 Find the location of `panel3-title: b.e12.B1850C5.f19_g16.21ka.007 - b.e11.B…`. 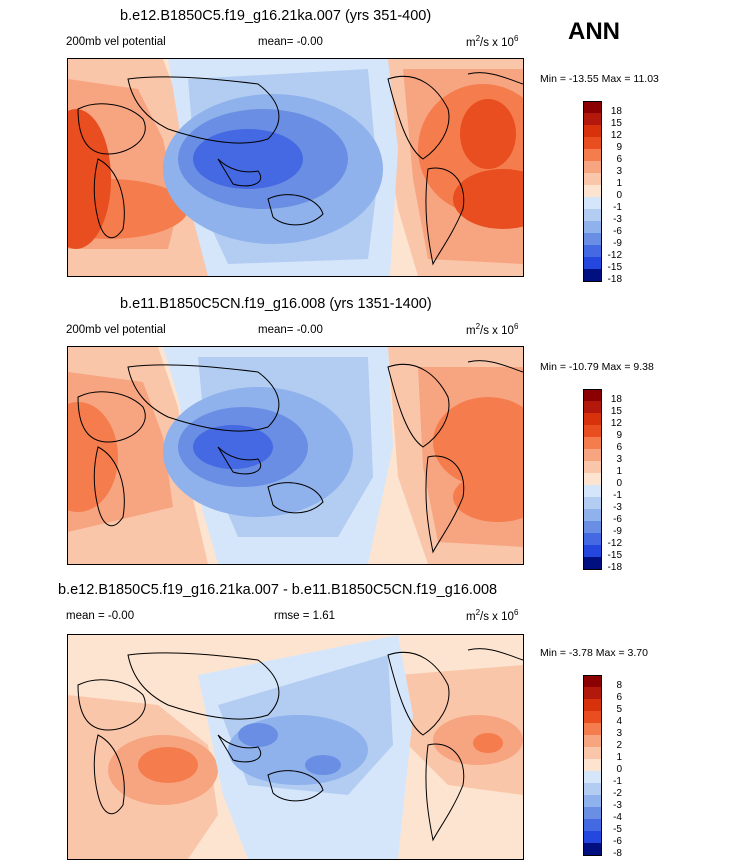

panel3-title: b.e12.B1850C5.f19_g16.21ka.007 - b.e11.B… is located at coordinates (278, 590).